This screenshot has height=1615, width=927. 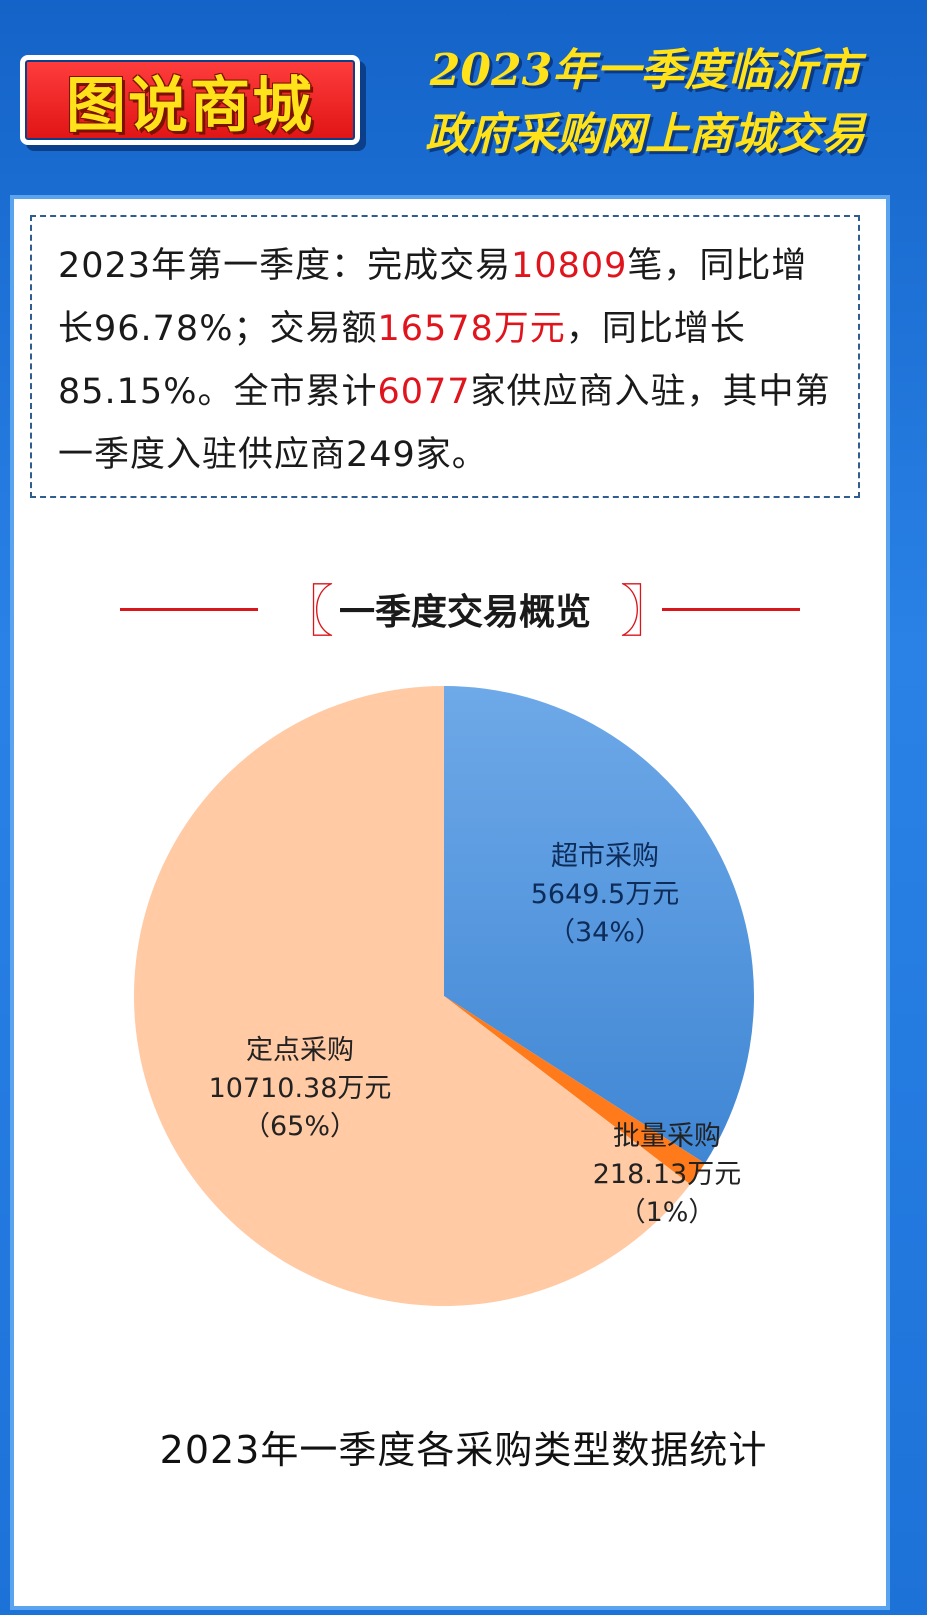 What do you see at coordinates (306, 612) in the screenshot?
I see `section-title-left-bracket: 〖` at bounding box center [306, 612].